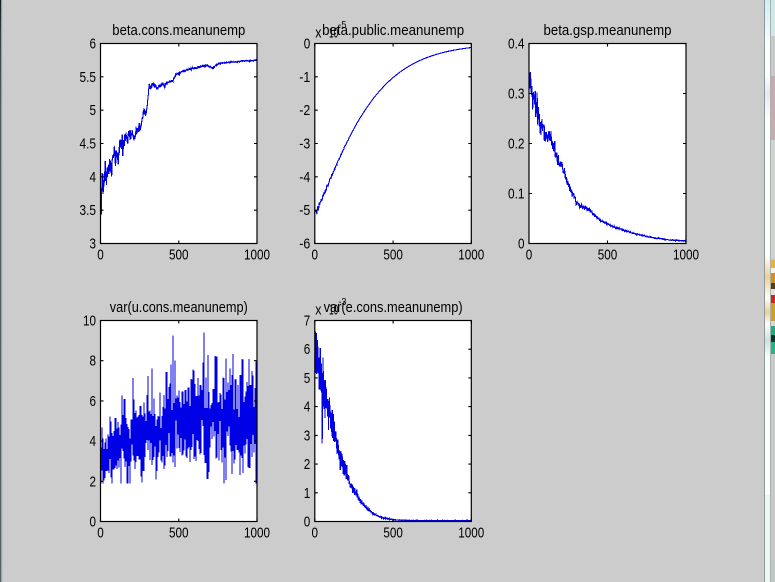  Describe the element at coordinates (516, 44) in the screenshot. I see `svg-text: 0.4` at that location.